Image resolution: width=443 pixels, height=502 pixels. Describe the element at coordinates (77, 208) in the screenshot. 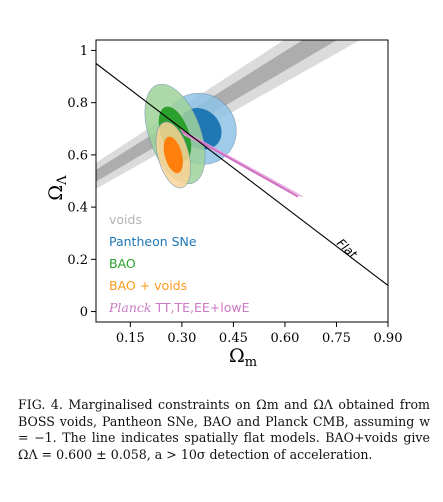

I see `y-tick-label: 0.4` at that location.